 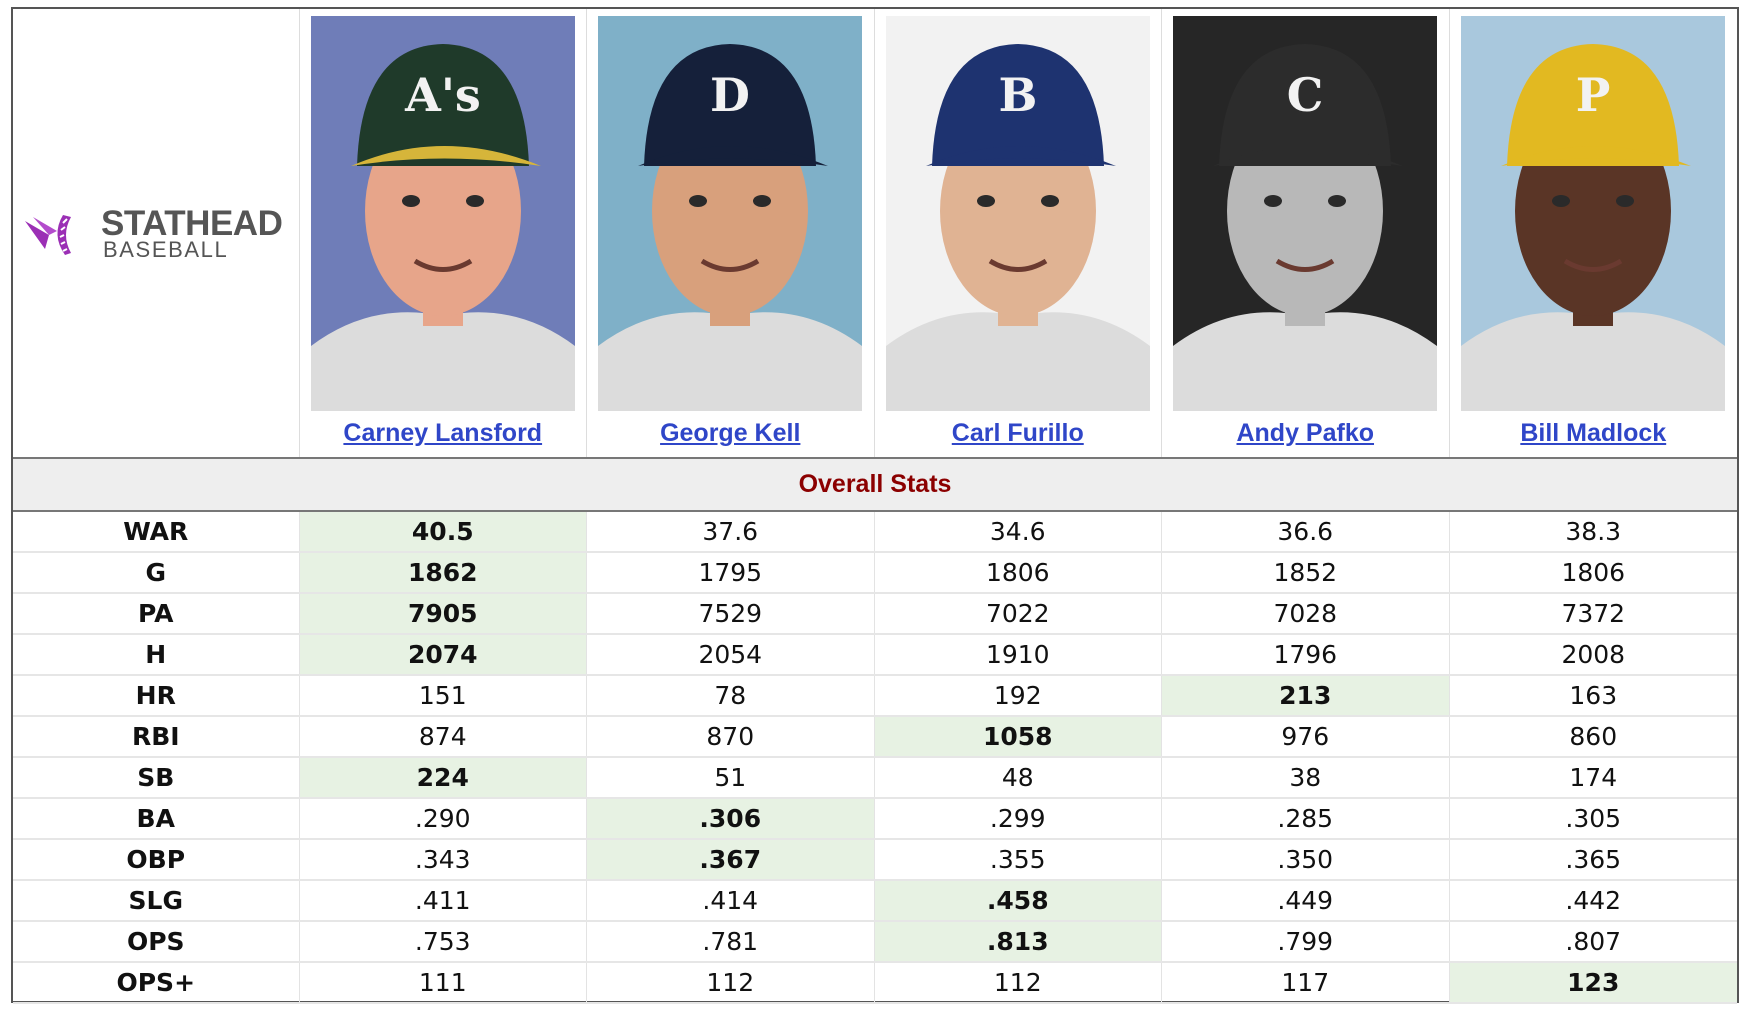 What do you see at coordinates (156, 818) in the screenshot?
I see `stat-label: BA` at bounding box center [156, 818].